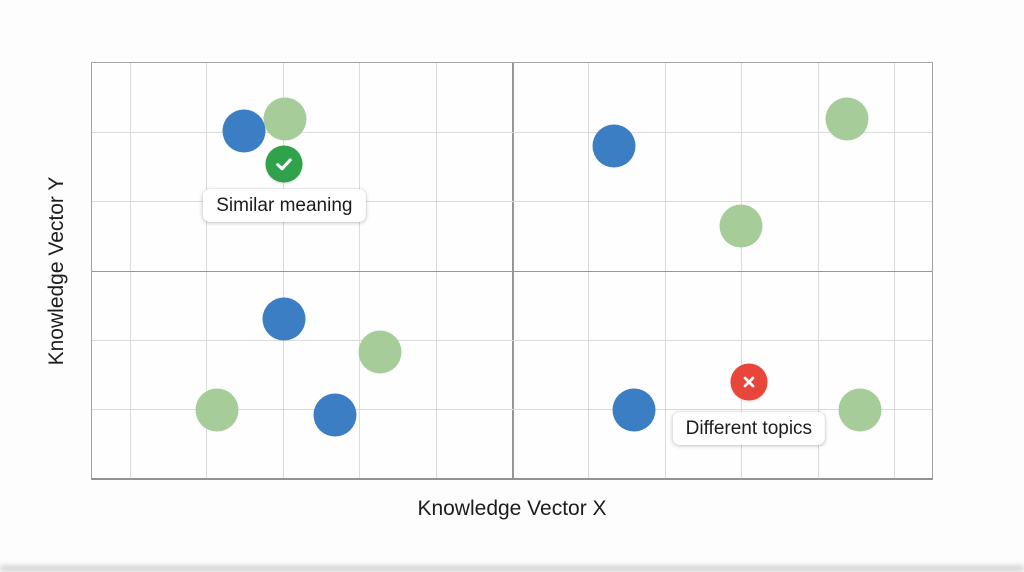 This screenshot has width=1024, height=572. I want to click on check-icon, so click(284, 164).